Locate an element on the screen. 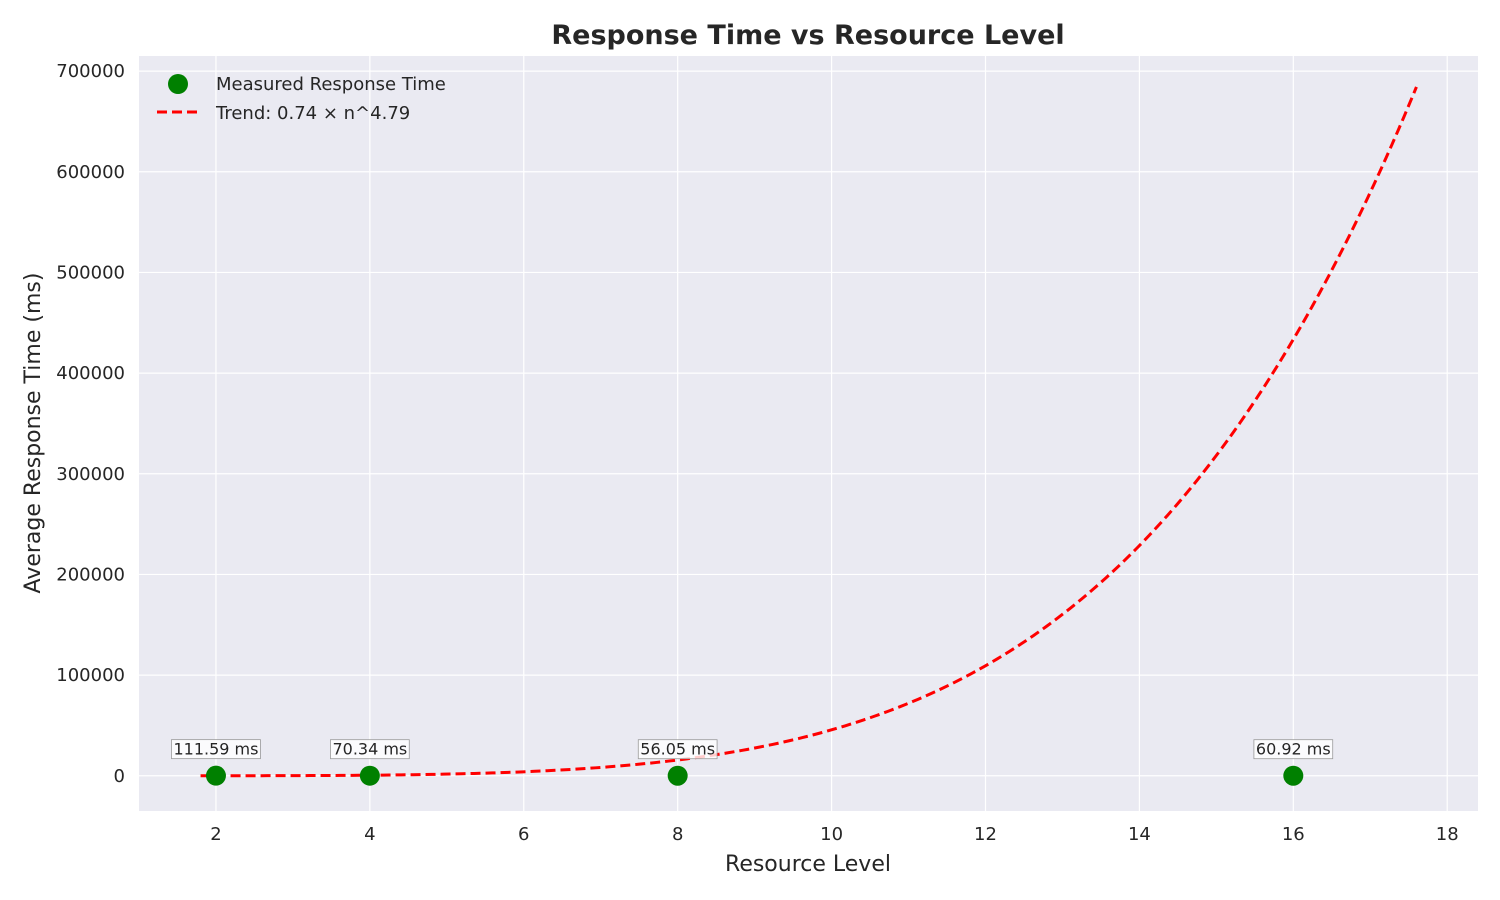 The width and height of the screenshot is (1500, 900). y-tick-label: 200000 is located at coordinates (90, 574).